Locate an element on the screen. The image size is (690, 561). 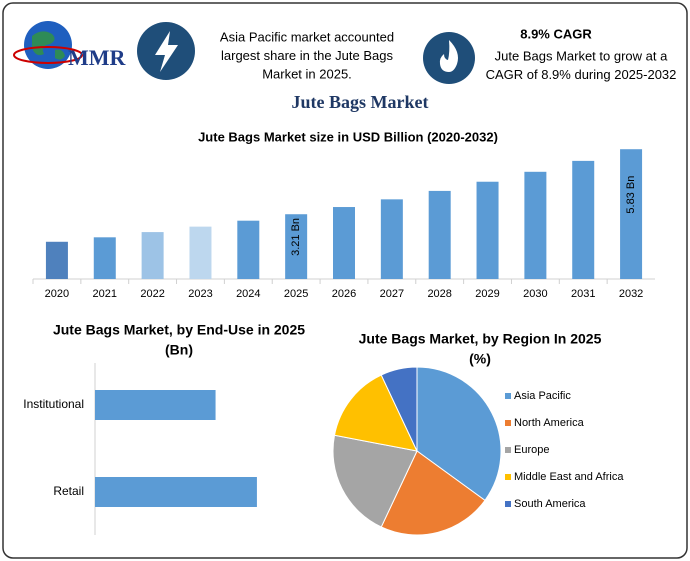
x-tick-label: 2030 is located at coordinates (535, 294).